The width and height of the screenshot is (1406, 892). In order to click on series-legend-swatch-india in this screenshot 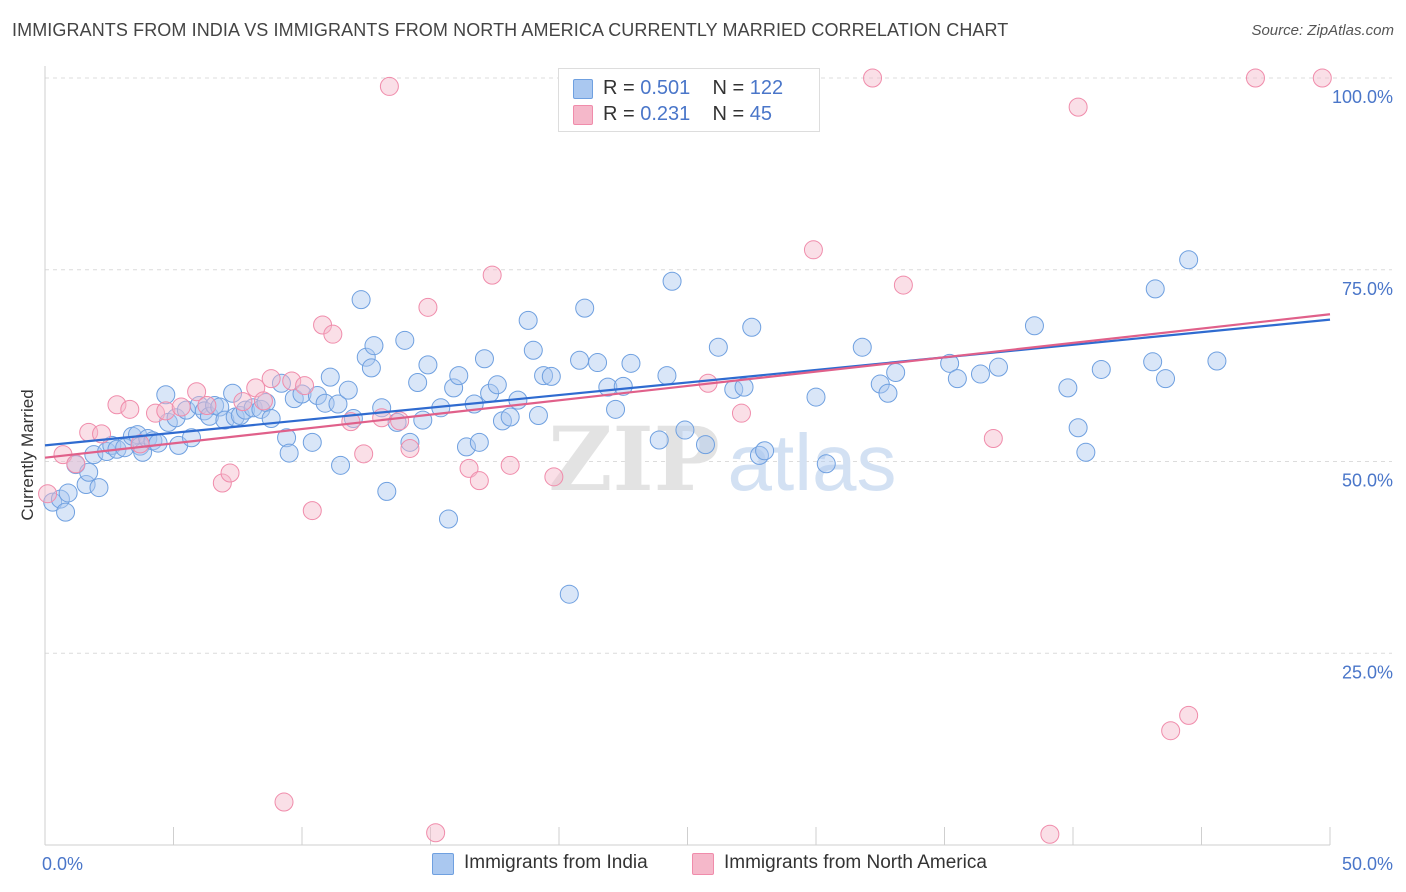, I will do `click(443, 864)`.